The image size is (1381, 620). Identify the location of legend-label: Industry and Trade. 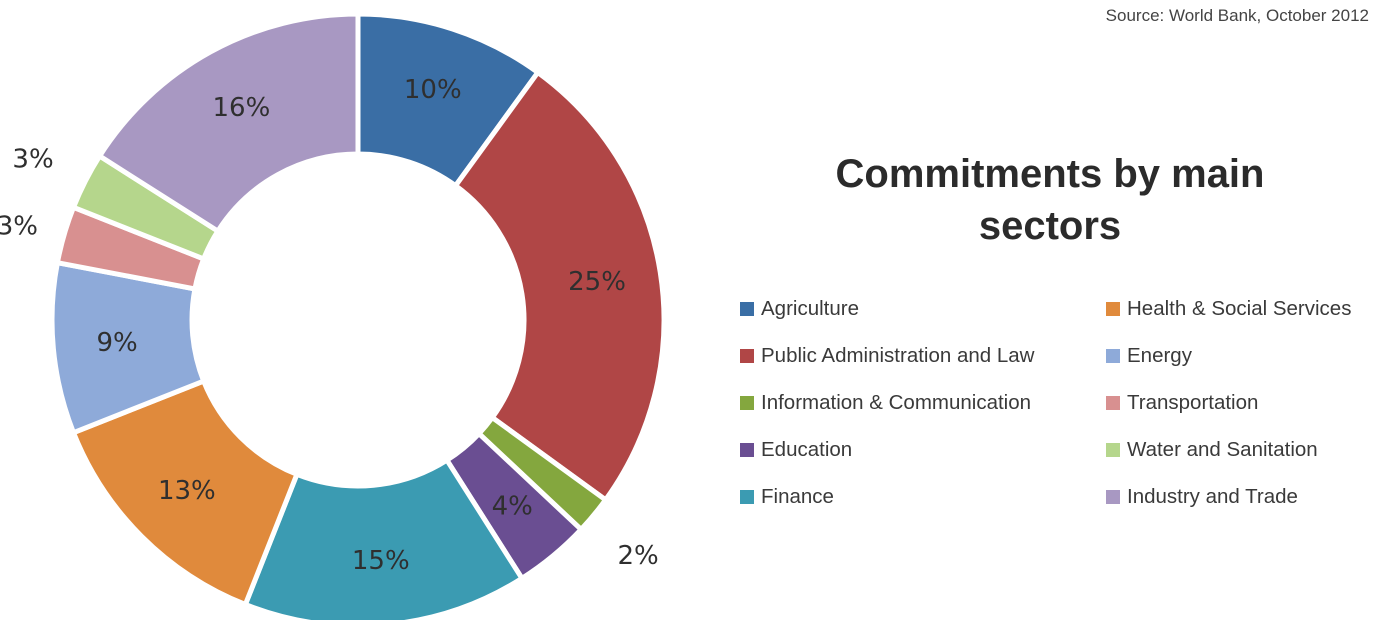
(1212, 496).